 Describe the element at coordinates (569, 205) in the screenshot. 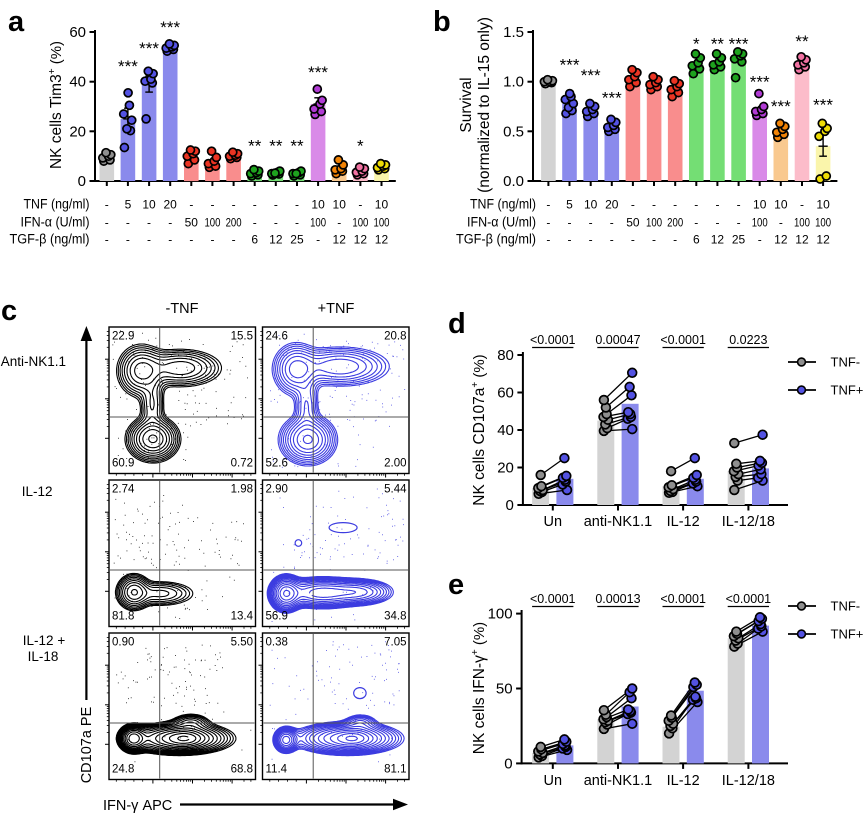

I see `svg-text: 5` at that location.